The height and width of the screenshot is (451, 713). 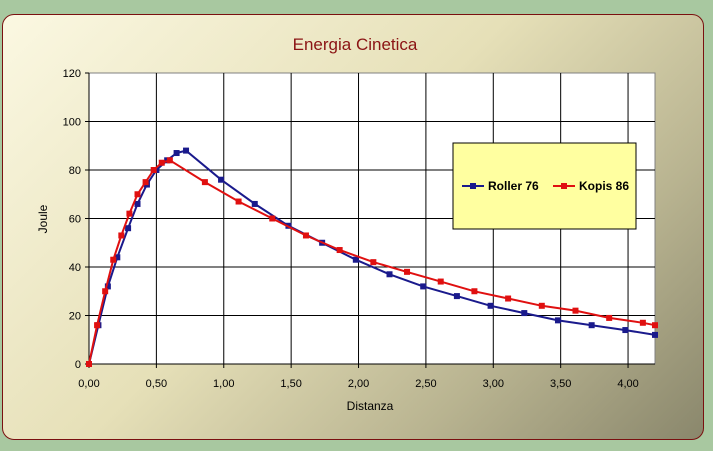 What do you see at coordinates (43, 218) in the screenshot?
I see `y-axis-title: Joule` at bounding box center [43, 218].